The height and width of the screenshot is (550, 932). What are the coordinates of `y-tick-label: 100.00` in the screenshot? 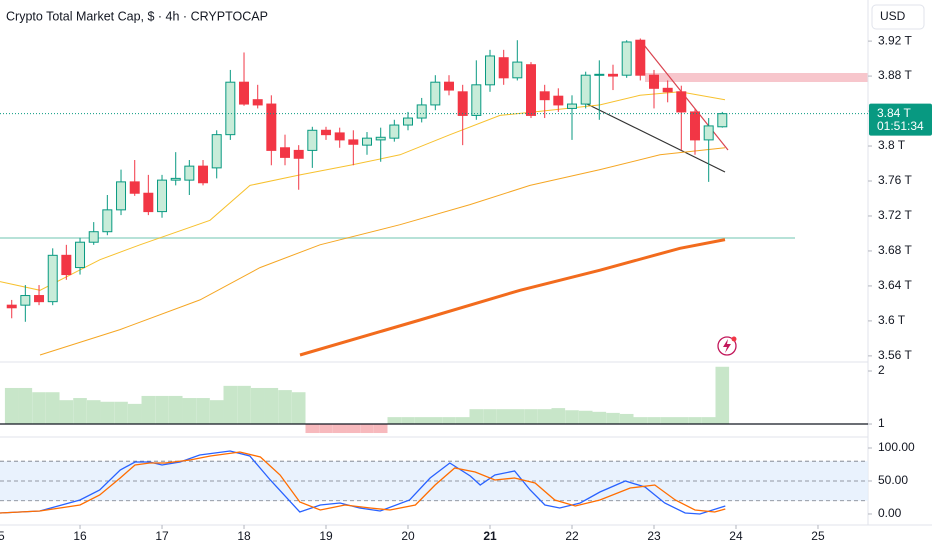 It's located at (896, 447).